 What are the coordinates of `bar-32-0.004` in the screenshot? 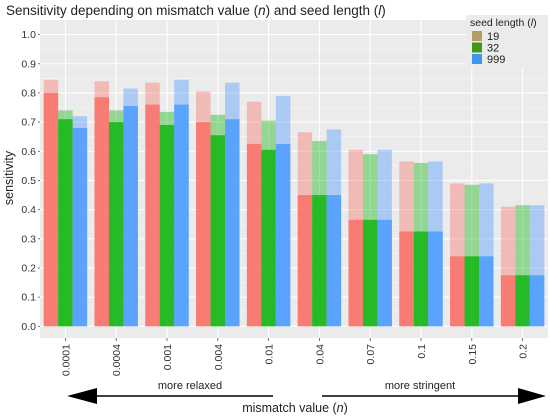 It's located at (218, 231).